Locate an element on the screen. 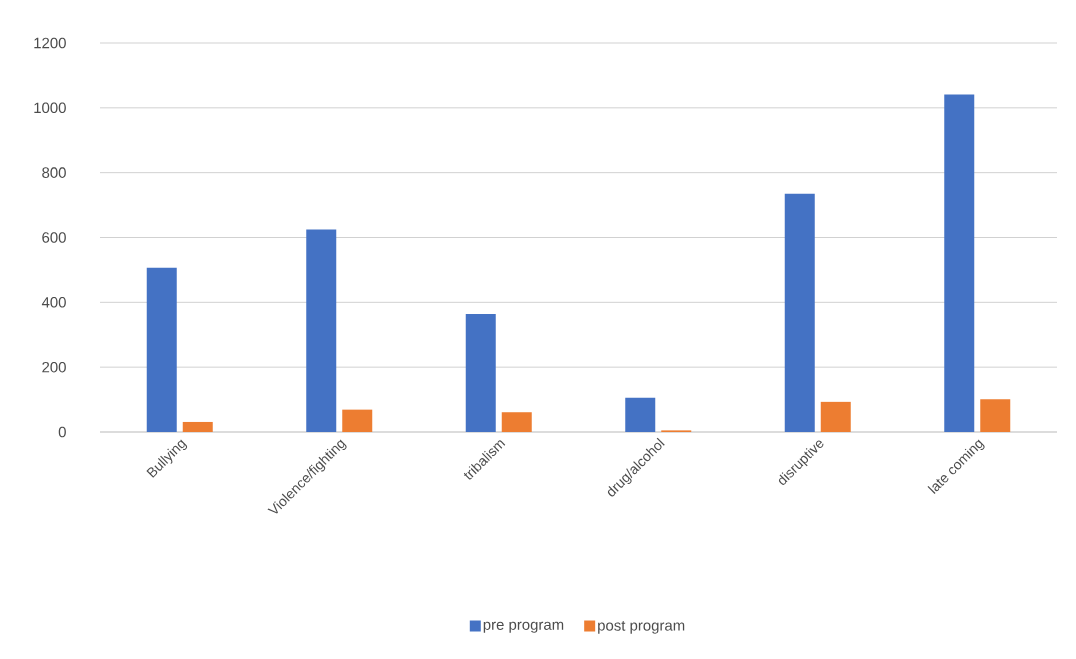  y-tick-label: 400 is located at coordinates (53, 302).